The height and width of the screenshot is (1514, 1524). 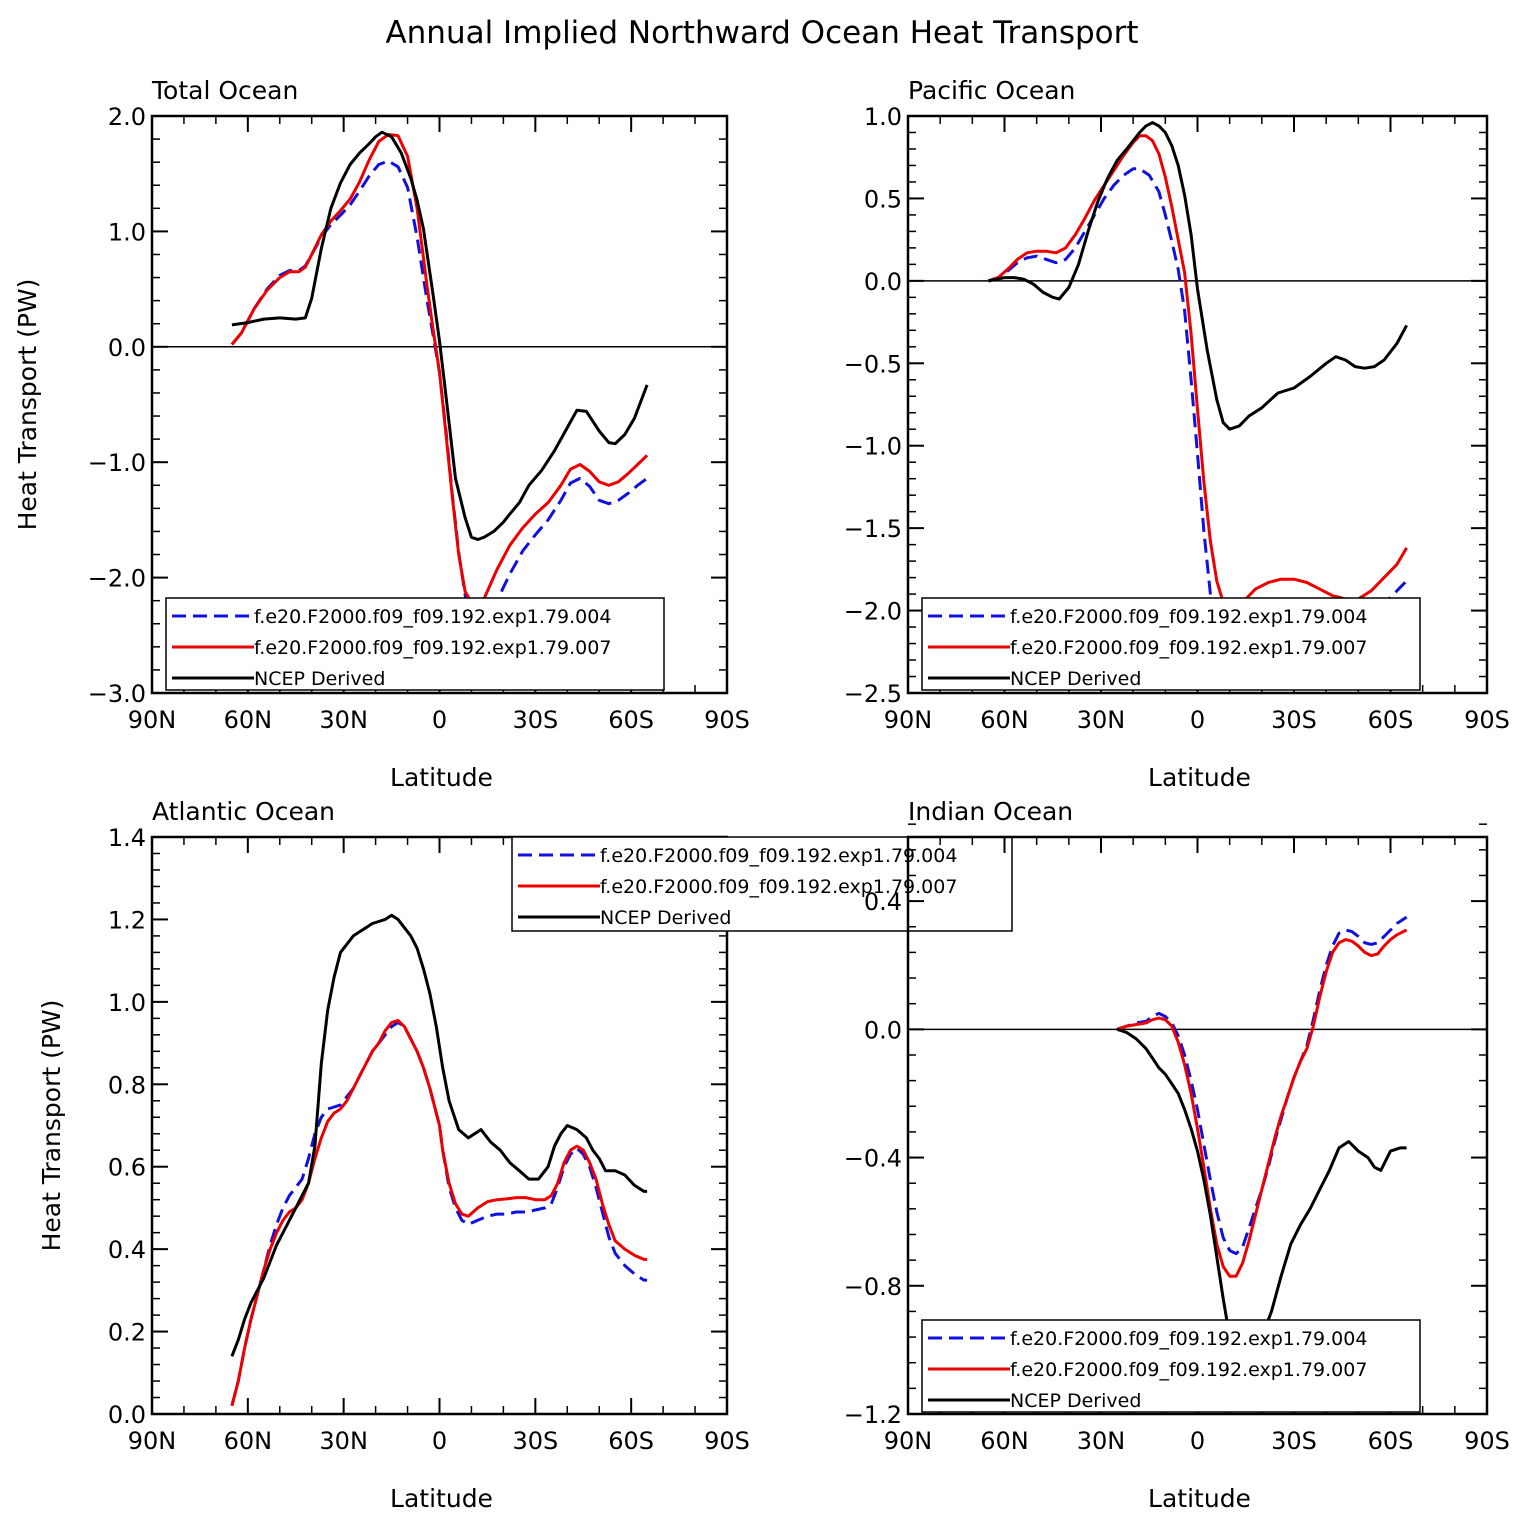 What do you see at coordinates (127, 838) in the screenshot?
I see `y-tick-label: 1.4` at bounding box center [127, 838].